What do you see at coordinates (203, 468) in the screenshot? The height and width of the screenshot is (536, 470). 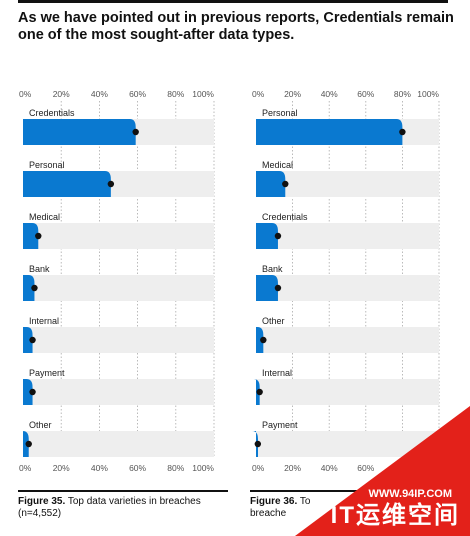 I see `axis-tick-label-bottom: 100%` at bounding box center [203, 468].